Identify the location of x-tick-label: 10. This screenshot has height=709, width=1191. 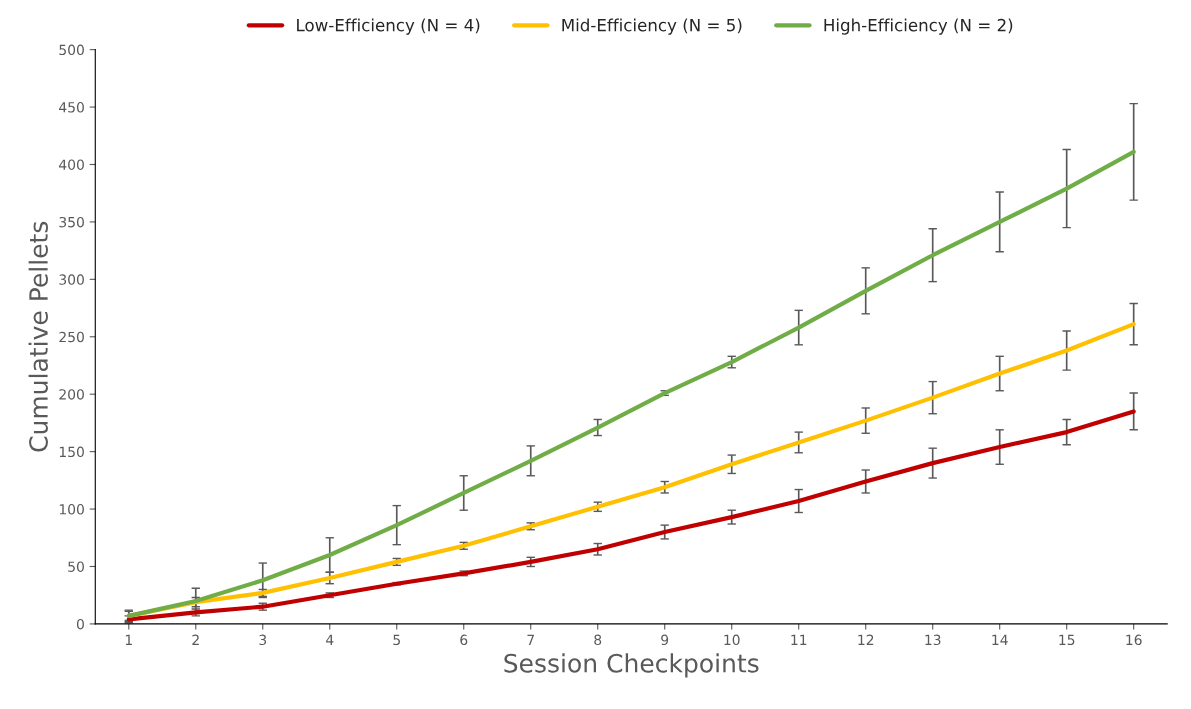
(732, 640).